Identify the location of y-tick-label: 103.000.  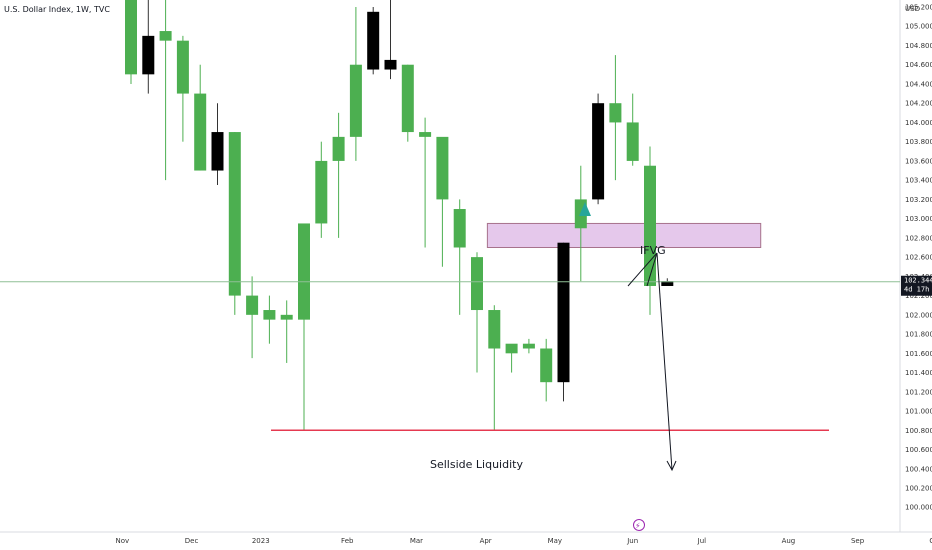
(918, 219).